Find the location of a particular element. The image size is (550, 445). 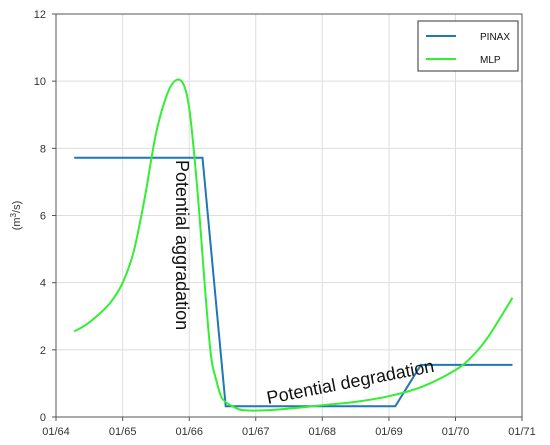

legend-box is located at coordinates (468, 46).